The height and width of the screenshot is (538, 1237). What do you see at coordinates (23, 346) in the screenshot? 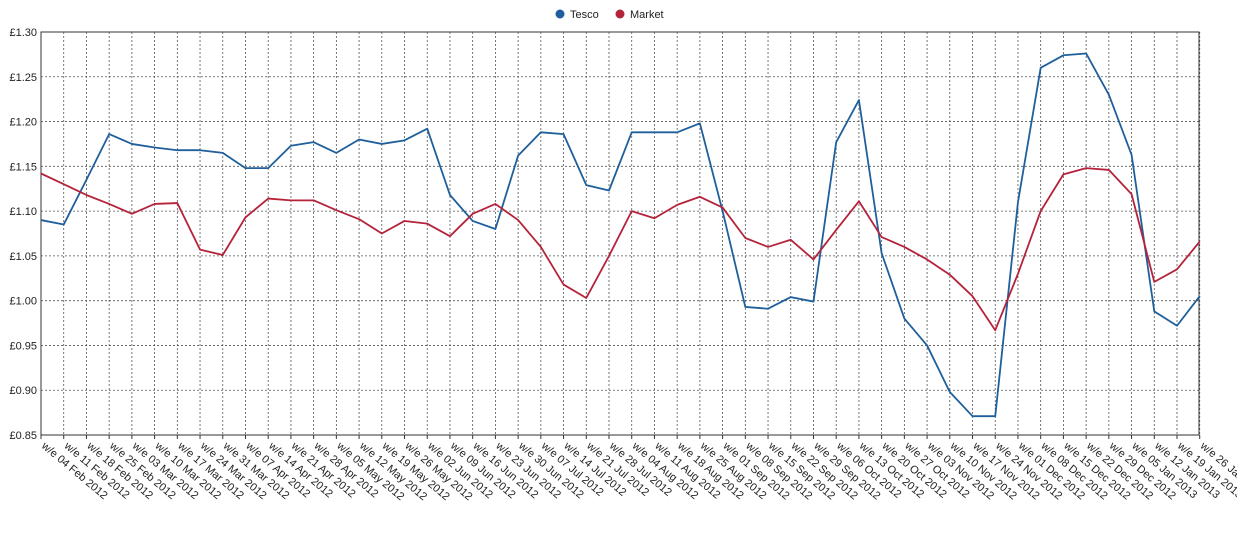
I see `y-tick-label: £0.95` at bounding box center [23, 346].